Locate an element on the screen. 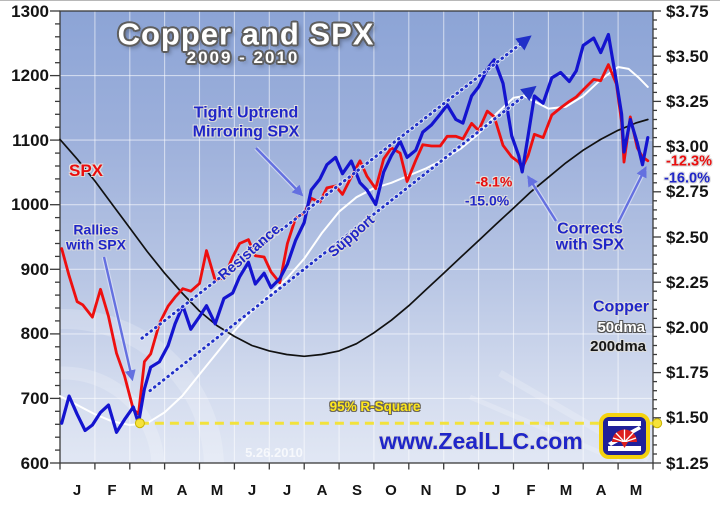  right-axis-tick-label: $1.50 is located at coordinates (687, 417).